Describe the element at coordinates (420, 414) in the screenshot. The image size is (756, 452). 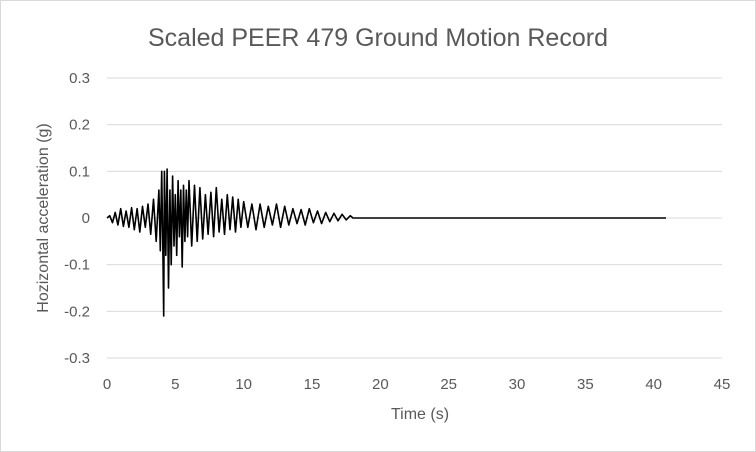
I see `x-axis-label: Time (s)` at that location.